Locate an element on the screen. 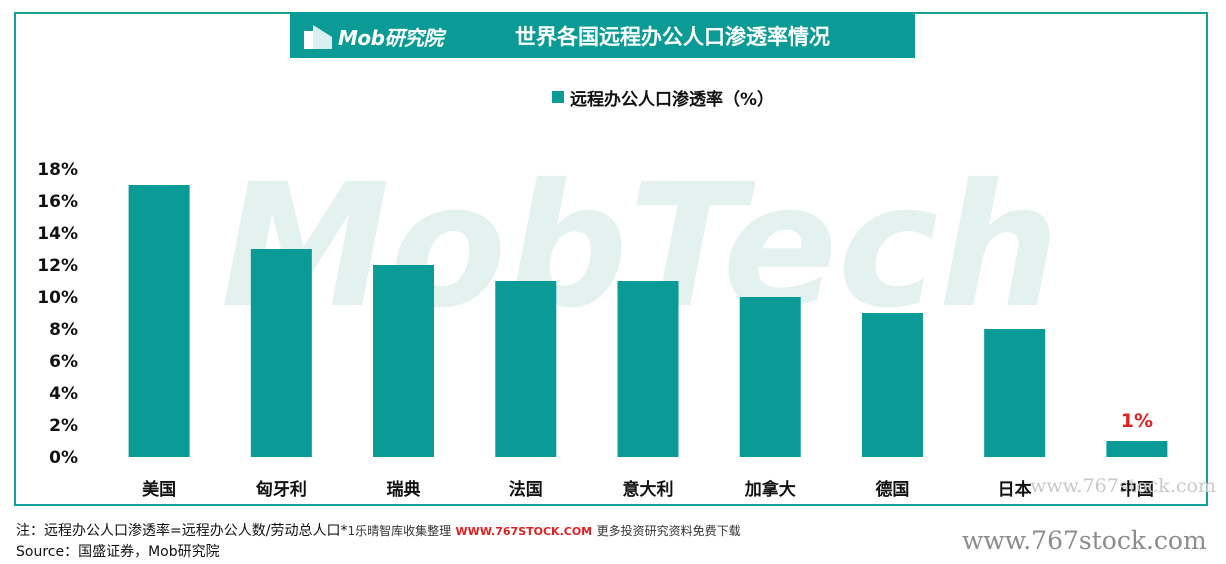 The height and width of the screenshot is (564, 1226). y-tick-label: 18% is located at coordinates (57, 170).